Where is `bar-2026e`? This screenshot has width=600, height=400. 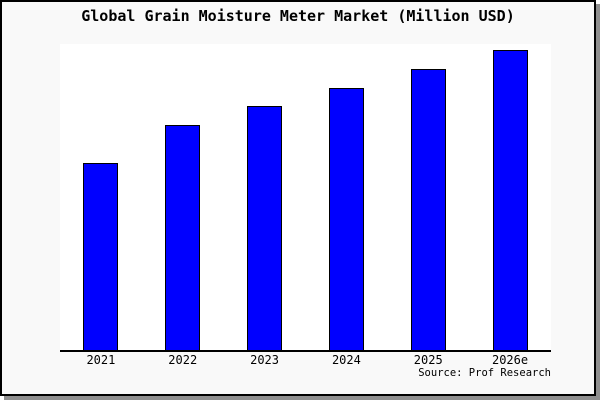 bar-2026e is located at coordinates (510, 200).